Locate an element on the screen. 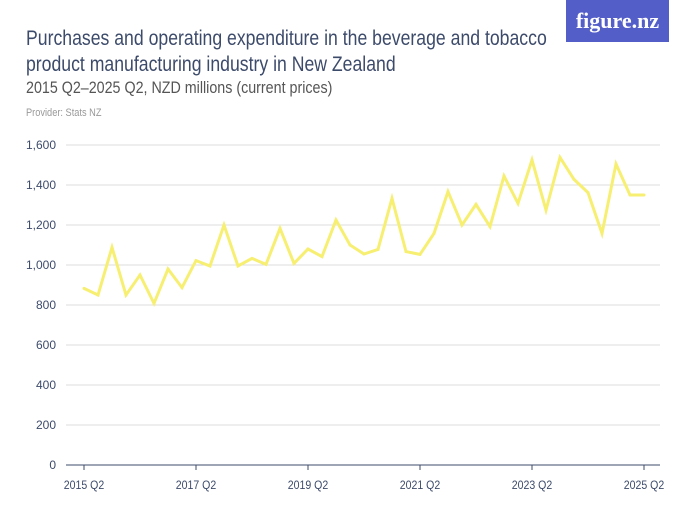 The image size is (700, 525). y-tick-label: 1,000 is located at coordinates (41, 265).